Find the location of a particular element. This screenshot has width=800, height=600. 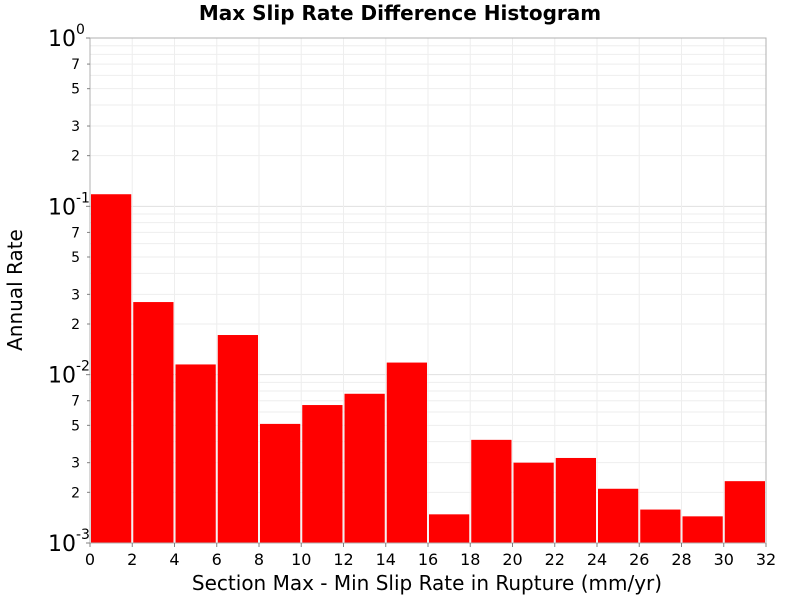

y-axis-label: Annual Rate is located at coordinates (15, 290).